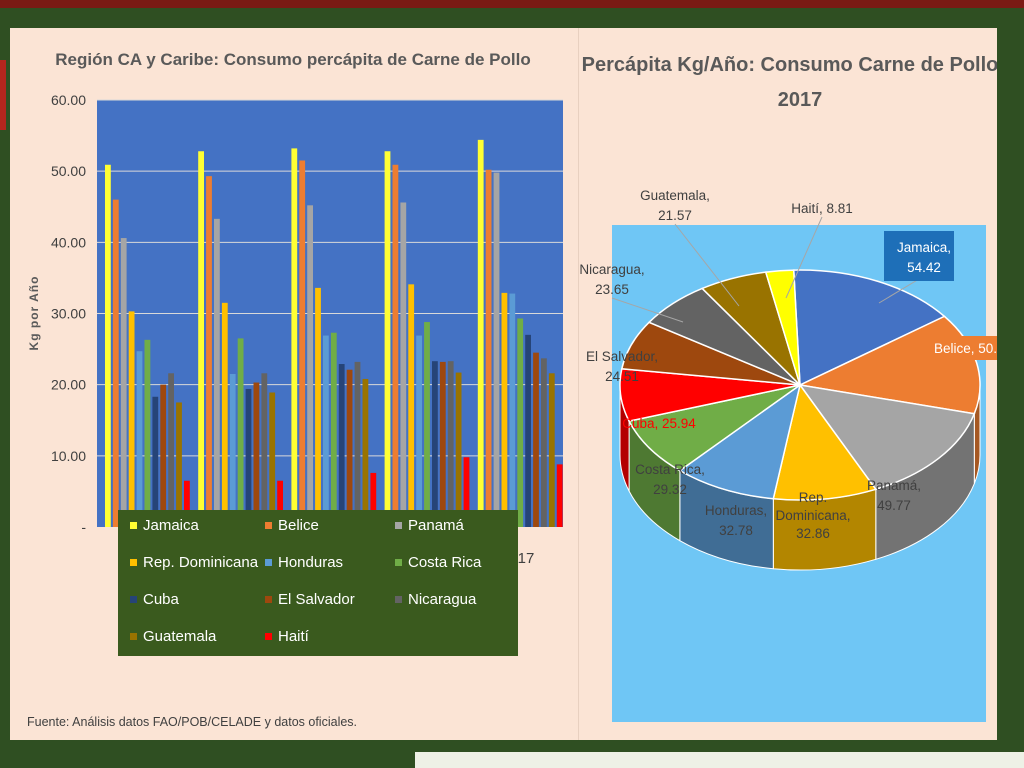 Image resolution: width=1024 pixels, height=768 pixels. What do you see at coordinates (611, 269) in the screenshot?
I see `pie-label-name: Nicaragua,` at bounding box center [611, 269].